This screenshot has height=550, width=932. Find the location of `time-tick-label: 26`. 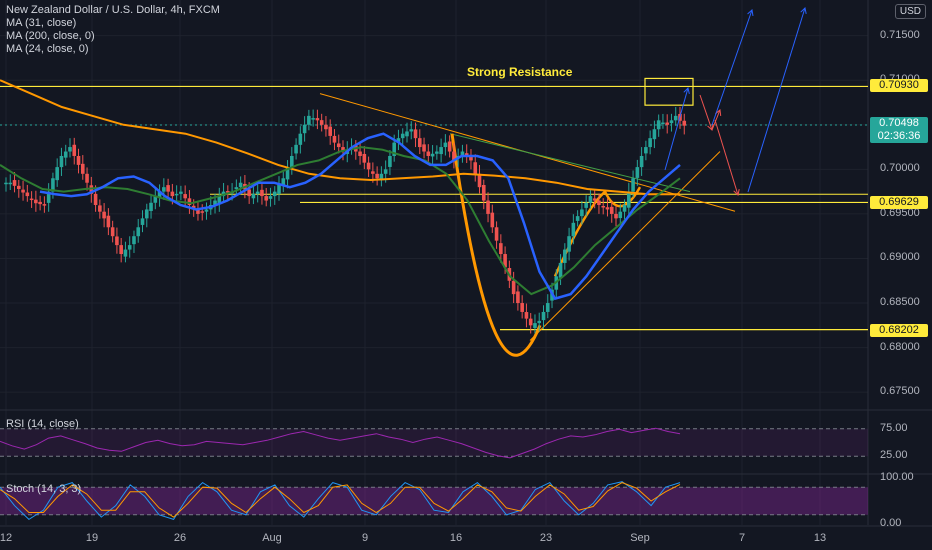

time-tick-label: 26 is located at coordinates (180, 538).